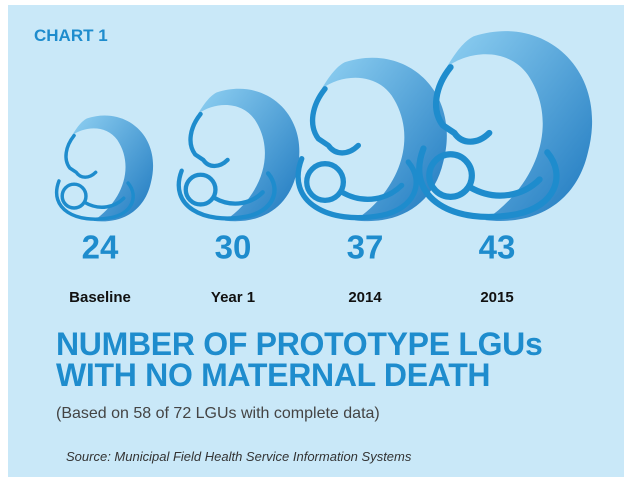 The image size is (632, 481). Describe the element at coordinates (497, 247) in the screenshot. I see `value-label: 43` at that location.